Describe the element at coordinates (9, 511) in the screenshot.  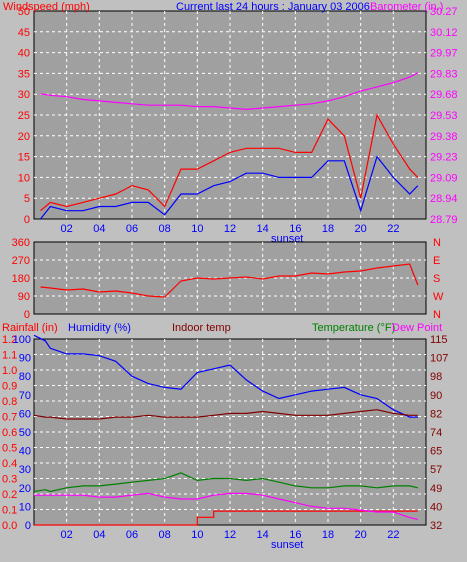
I see `rain-tick-label: 0.1` at that location.